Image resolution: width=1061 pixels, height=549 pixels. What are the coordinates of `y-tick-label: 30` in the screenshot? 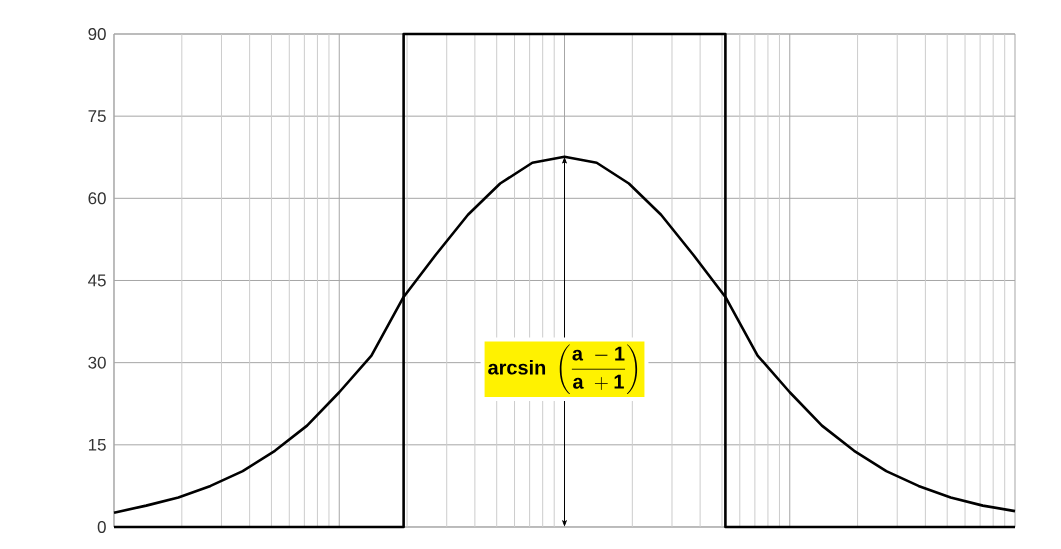 It's located at (97, 362).